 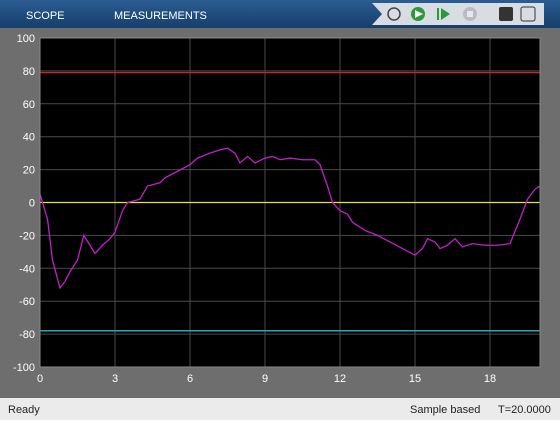 I want to click on y-tick-label: 0, so click(x=32, y=204).